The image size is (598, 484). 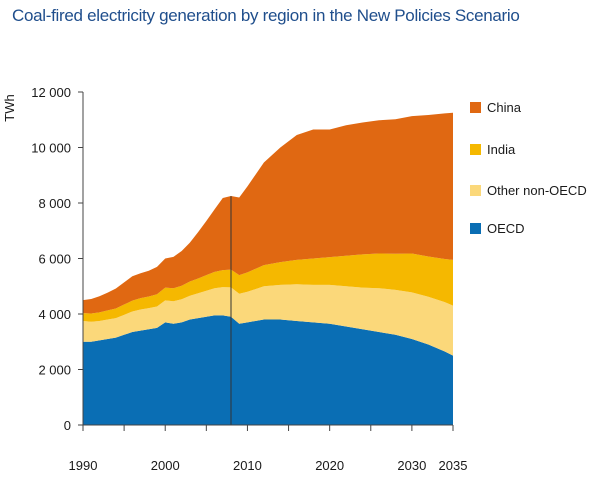 What do you see at coordinates (51, 92) in the screenshot?
I see `y-tick-label: 12 000` at bounding box center [51, 92].